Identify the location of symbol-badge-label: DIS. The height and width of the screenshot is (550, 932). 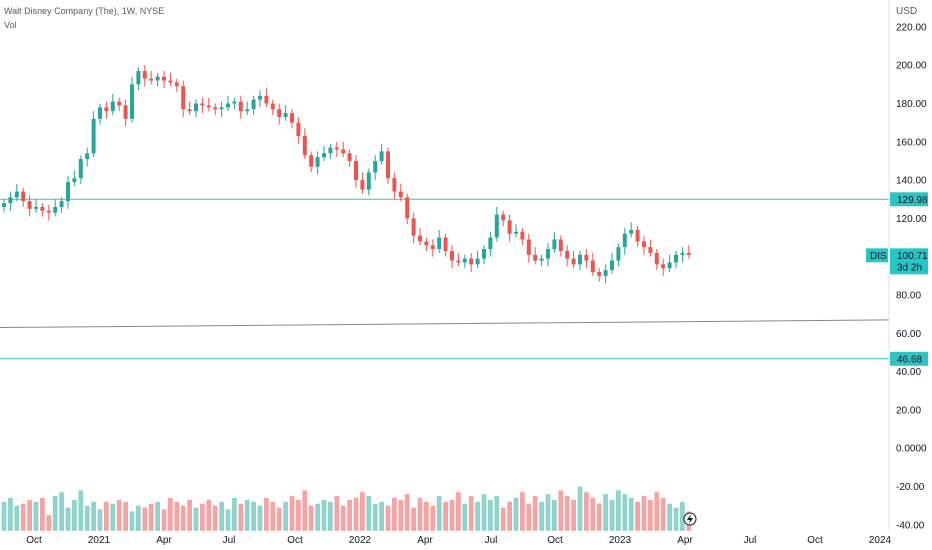
(878, 256).